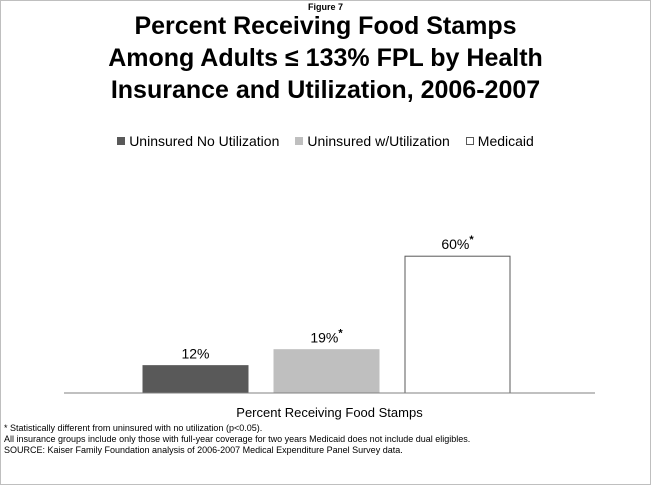  I want to click on legend-label-uninsured-with-utilization: Uninsured w/Utilization, so click(378, 141).